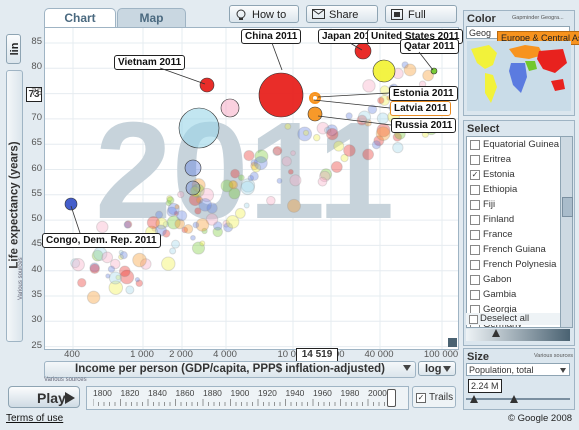 This screenshot has height=430, width=579. What do you see at coordinates (452, 342) in the screenshot?
I see `zoom-corner-button` at bounding box center [452, 342].